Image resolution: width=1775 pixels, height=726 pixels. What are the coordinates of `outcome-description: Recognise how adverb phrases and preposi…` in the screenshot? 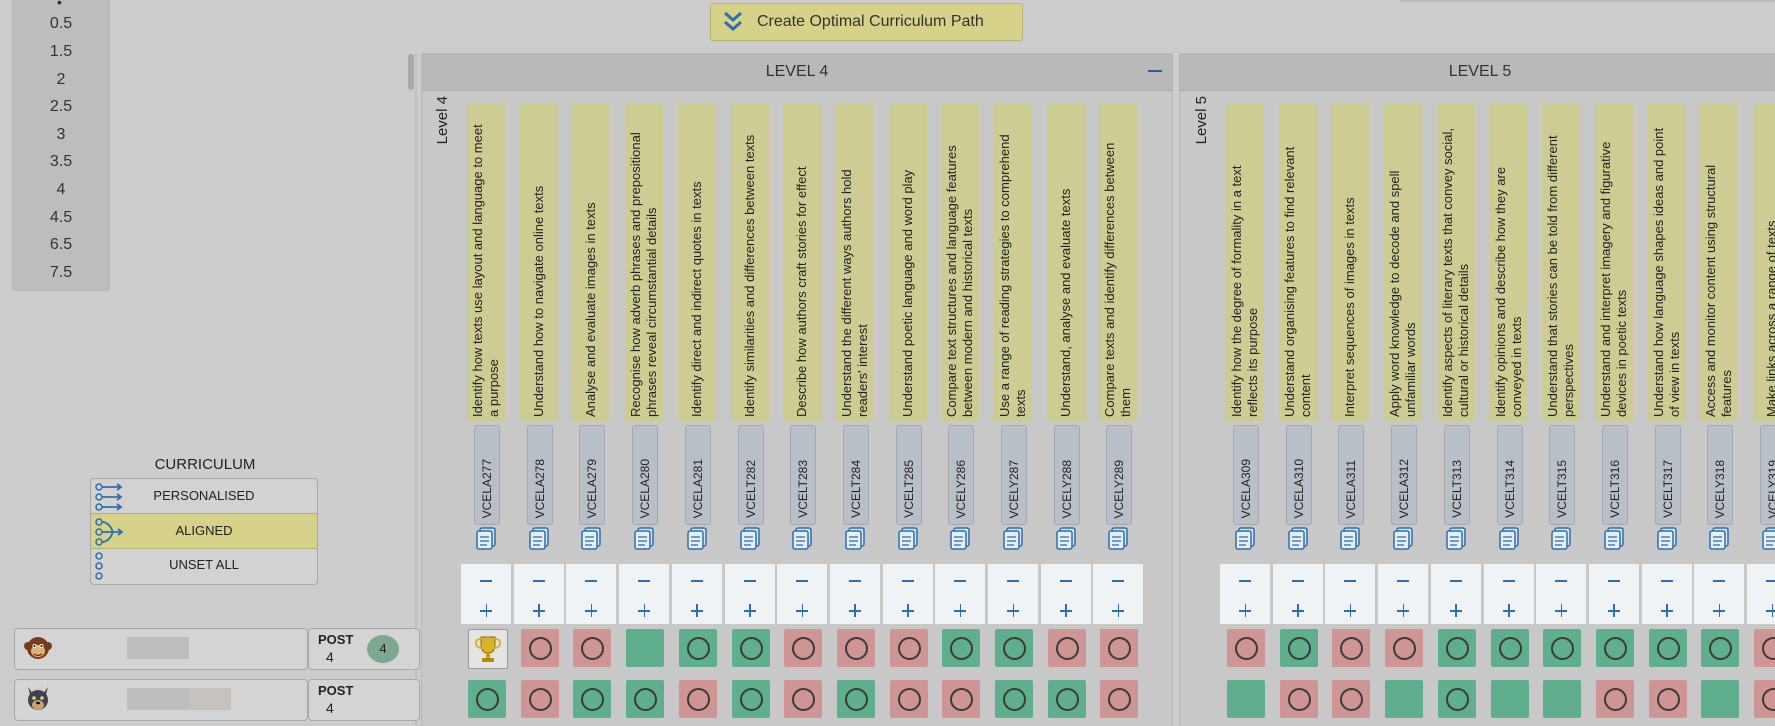 It's located at (644, 262).